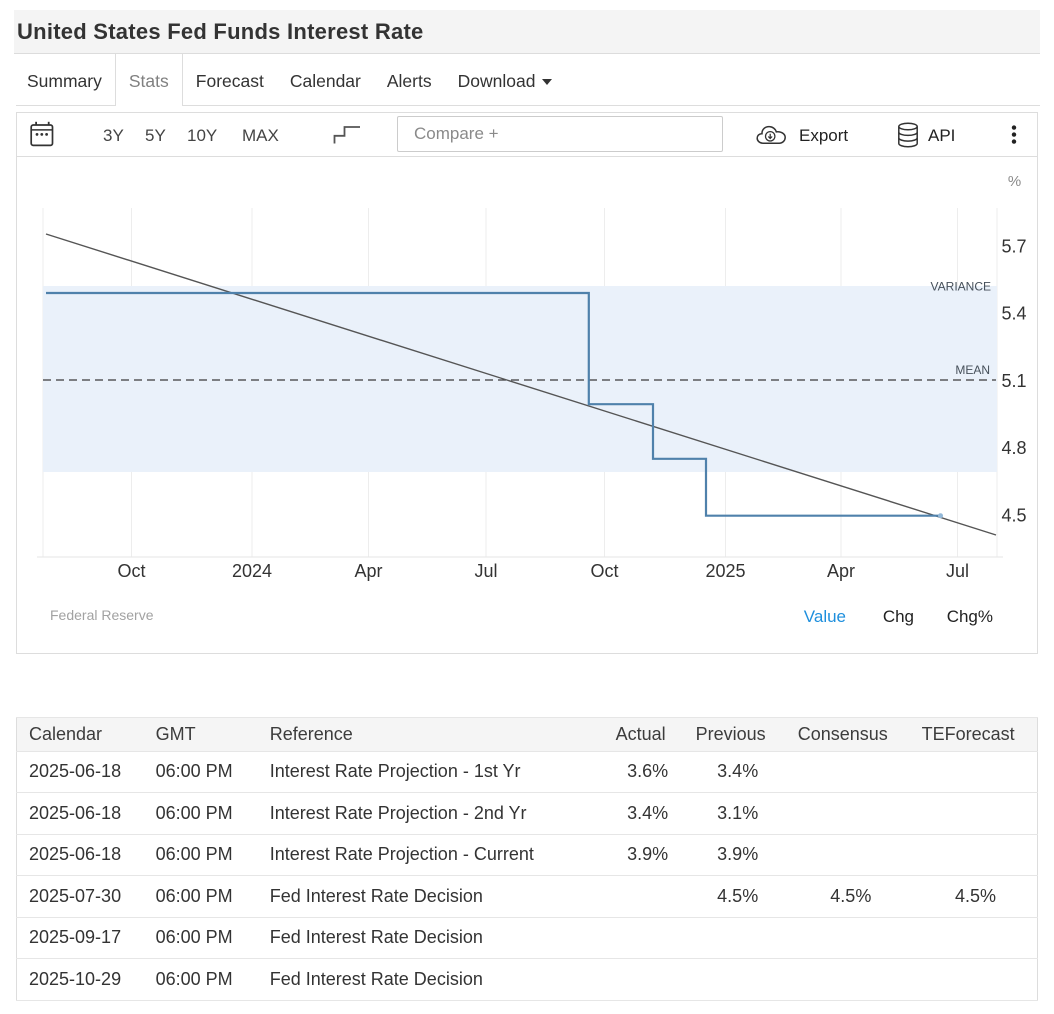 This screenshot has width=1054, height=1014. Describe the element at coordinates (1014, 515) in the screenshot. I see `svg-text: 4.5` at that location.